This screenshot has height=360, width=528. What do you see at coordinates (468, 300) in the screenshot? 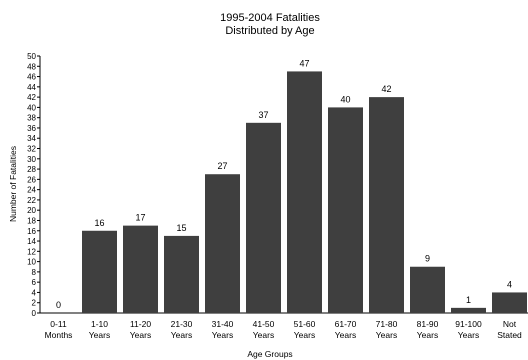
I see `data-label: 1` at bounding box center [468, 300].